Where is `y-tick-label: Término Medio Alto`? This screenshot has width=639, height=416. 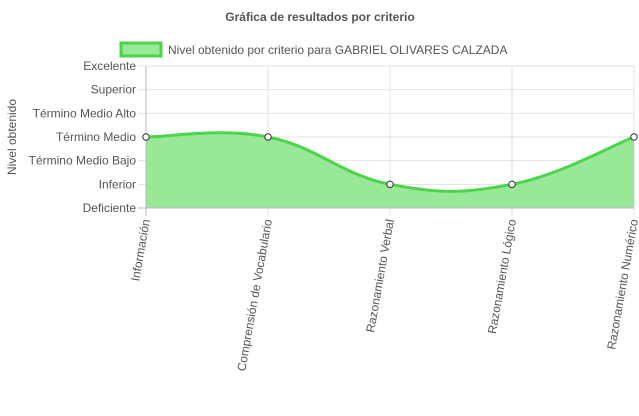 y-tick-label: Término Medio Alto is located at coordinates (85, 113).